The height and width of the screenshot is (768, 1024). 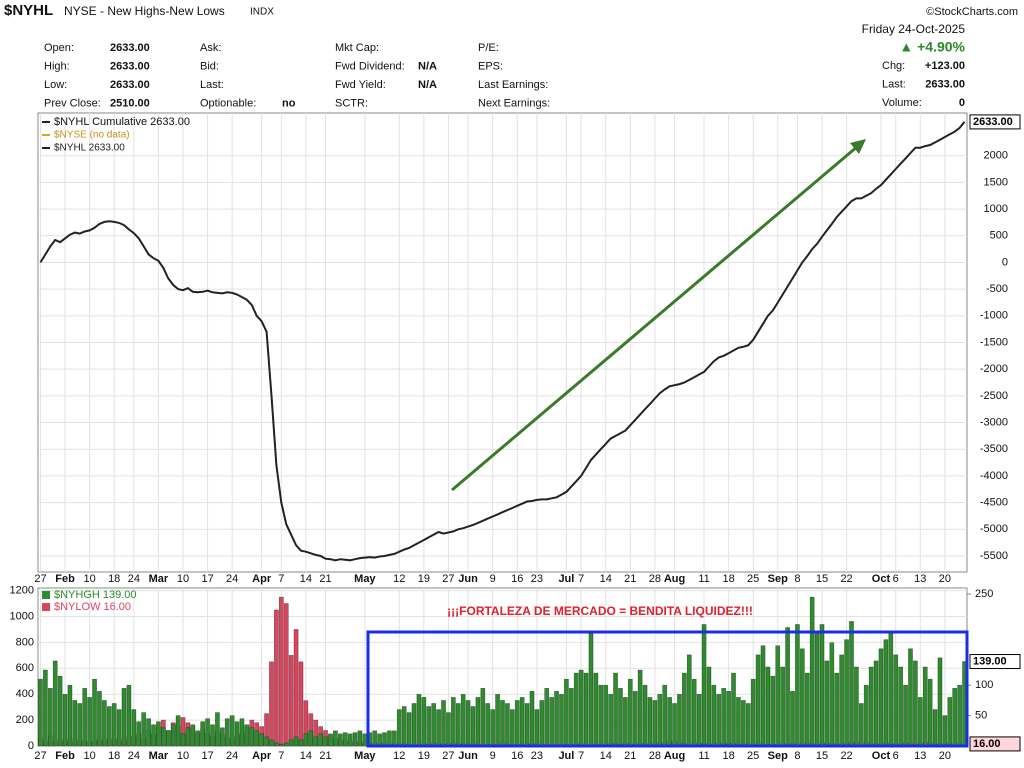 What do you see at coordinates (289, 103) in the screenshot?
I see `quote-value: no` at bounding box center [289, 103].